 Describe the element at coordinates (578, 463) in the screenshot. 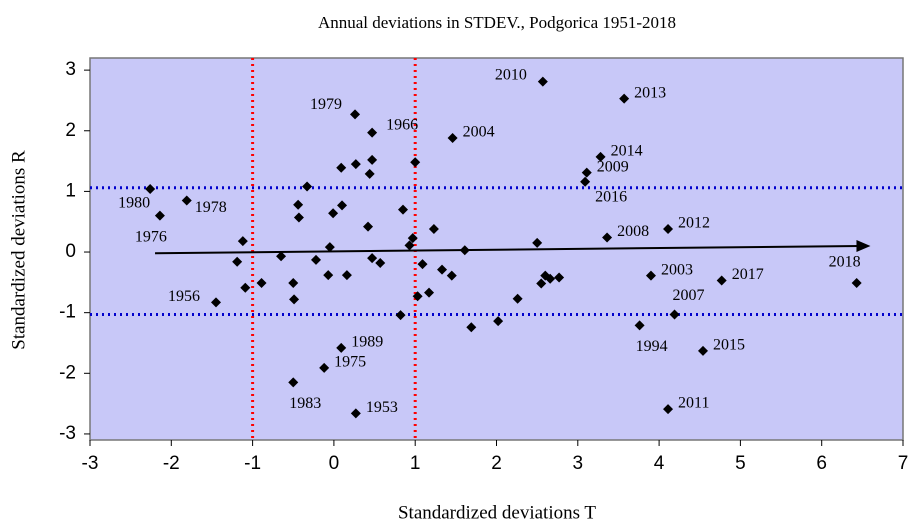

I see `x-tick-label: 3` at that location.